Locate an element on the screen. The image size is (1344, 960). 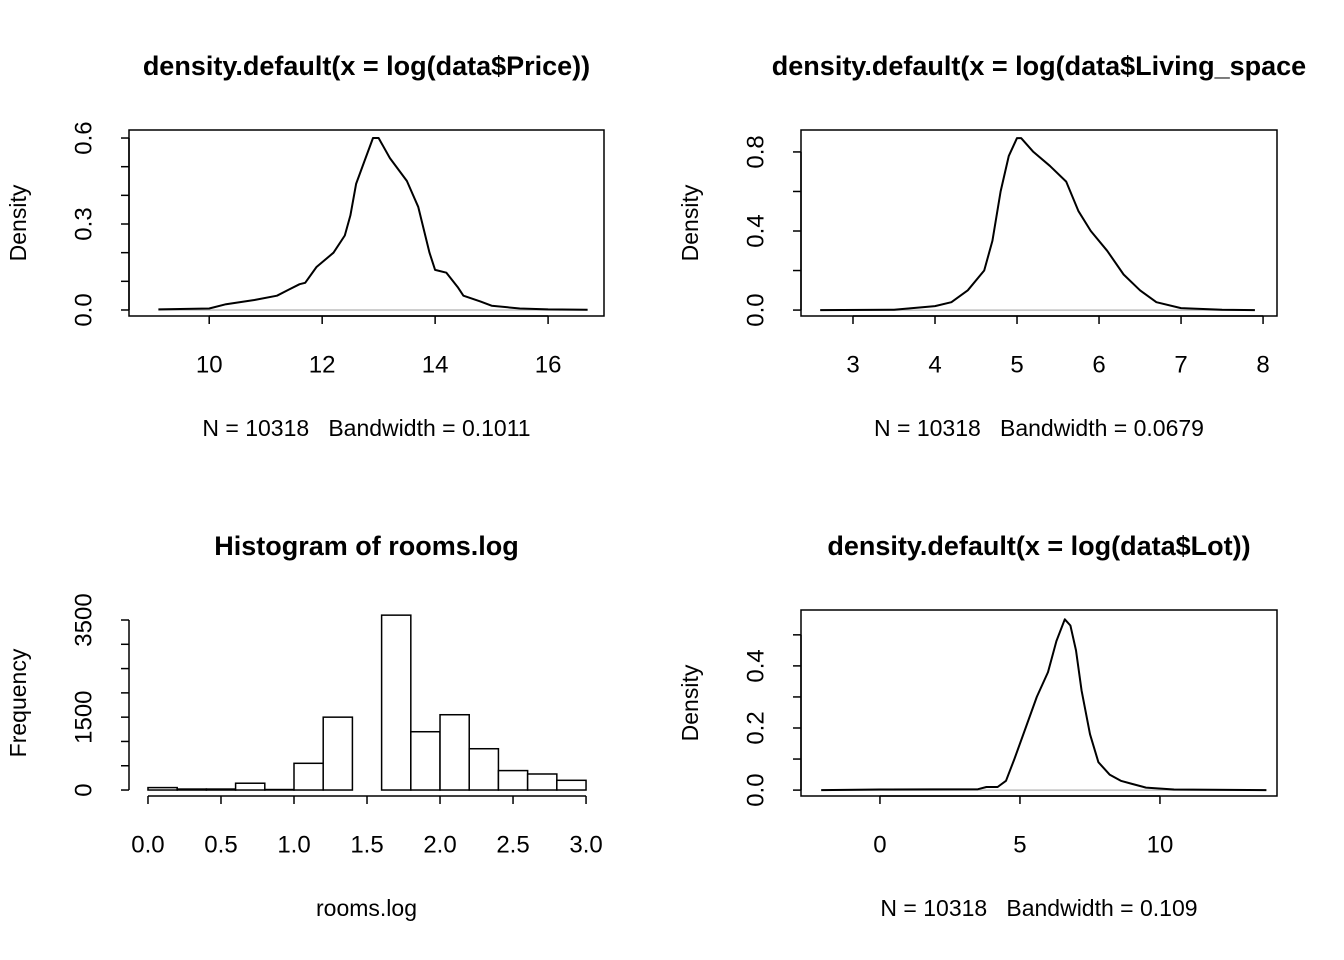
plot-box is located at coordinates (1039, 703).